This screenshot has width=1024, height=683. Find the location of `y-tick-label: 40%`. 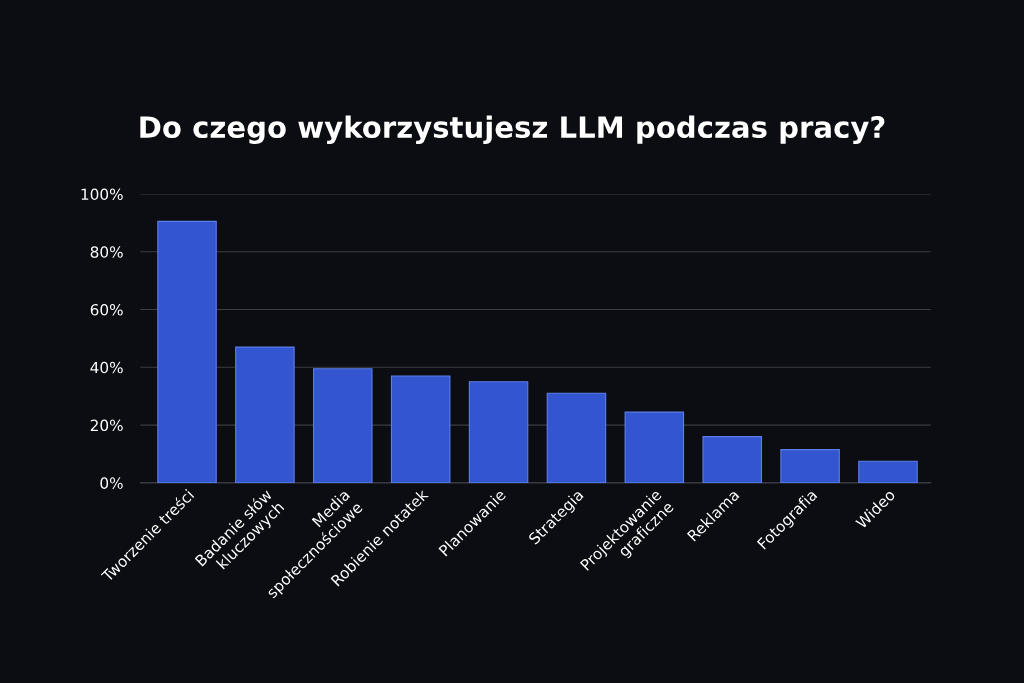

y-tick-label: 40% is located at coordinates (106, 367).